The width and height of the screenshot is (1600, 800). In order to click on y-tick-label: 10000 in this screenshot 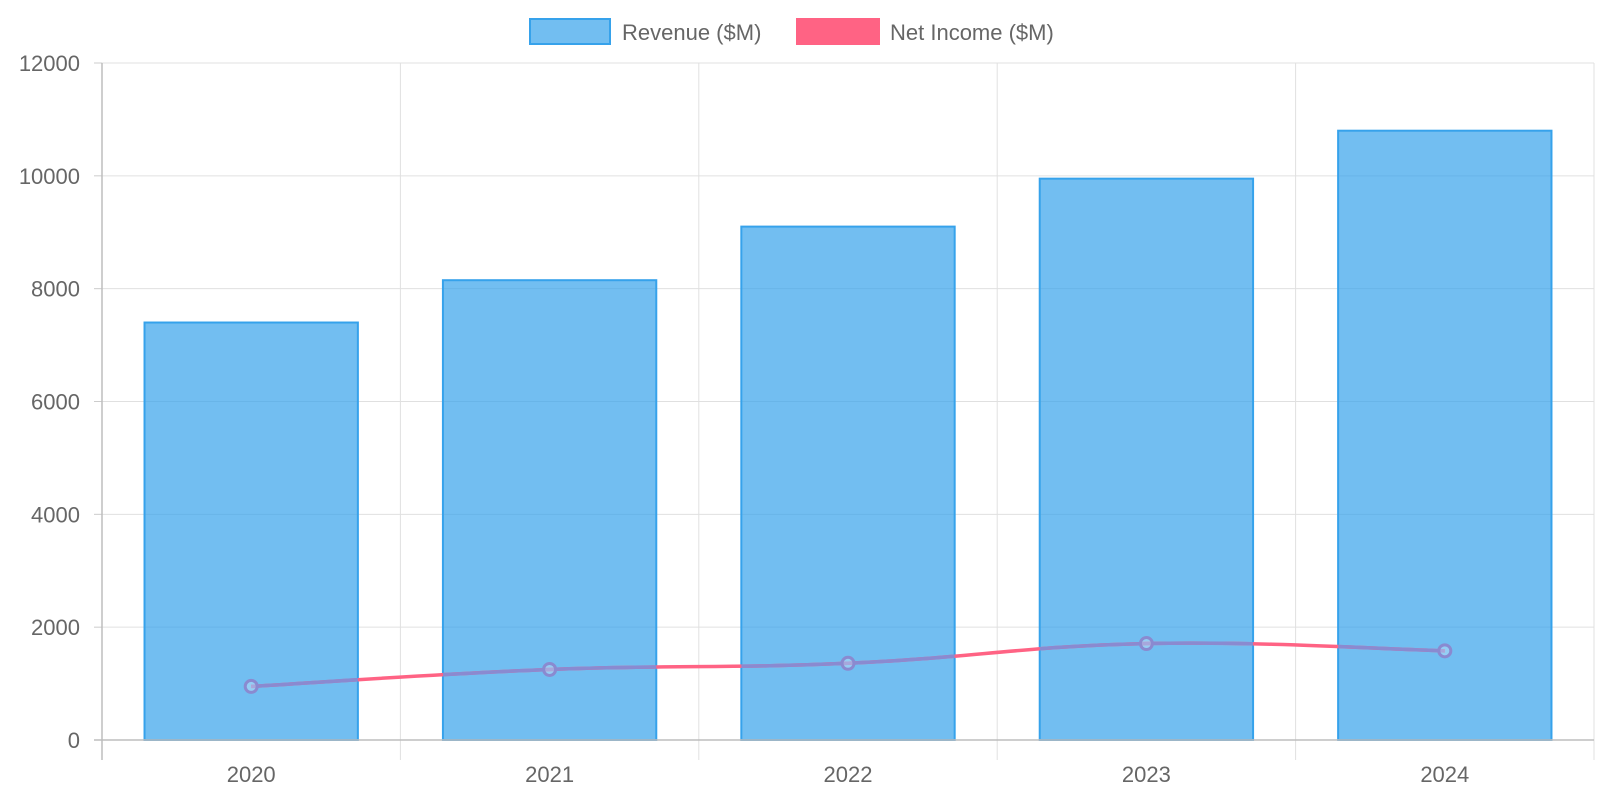, I will do `click(49, 176)`.